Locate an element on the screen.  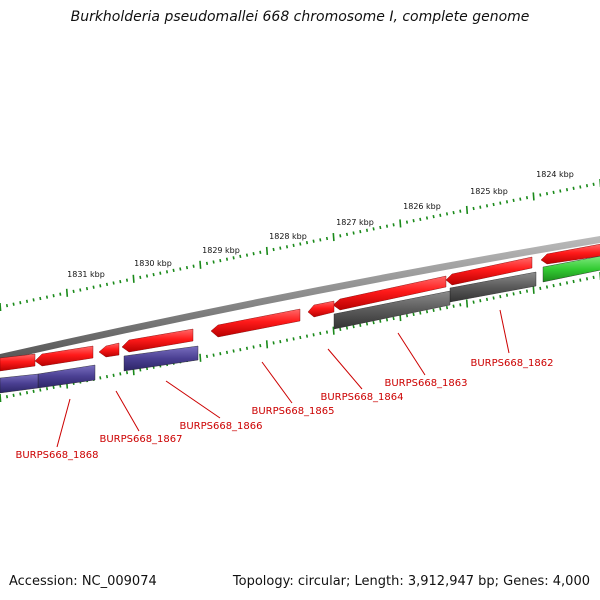
gene-label-burps668-1867: BURPS668_1867 is located at coordinates (140, 439).